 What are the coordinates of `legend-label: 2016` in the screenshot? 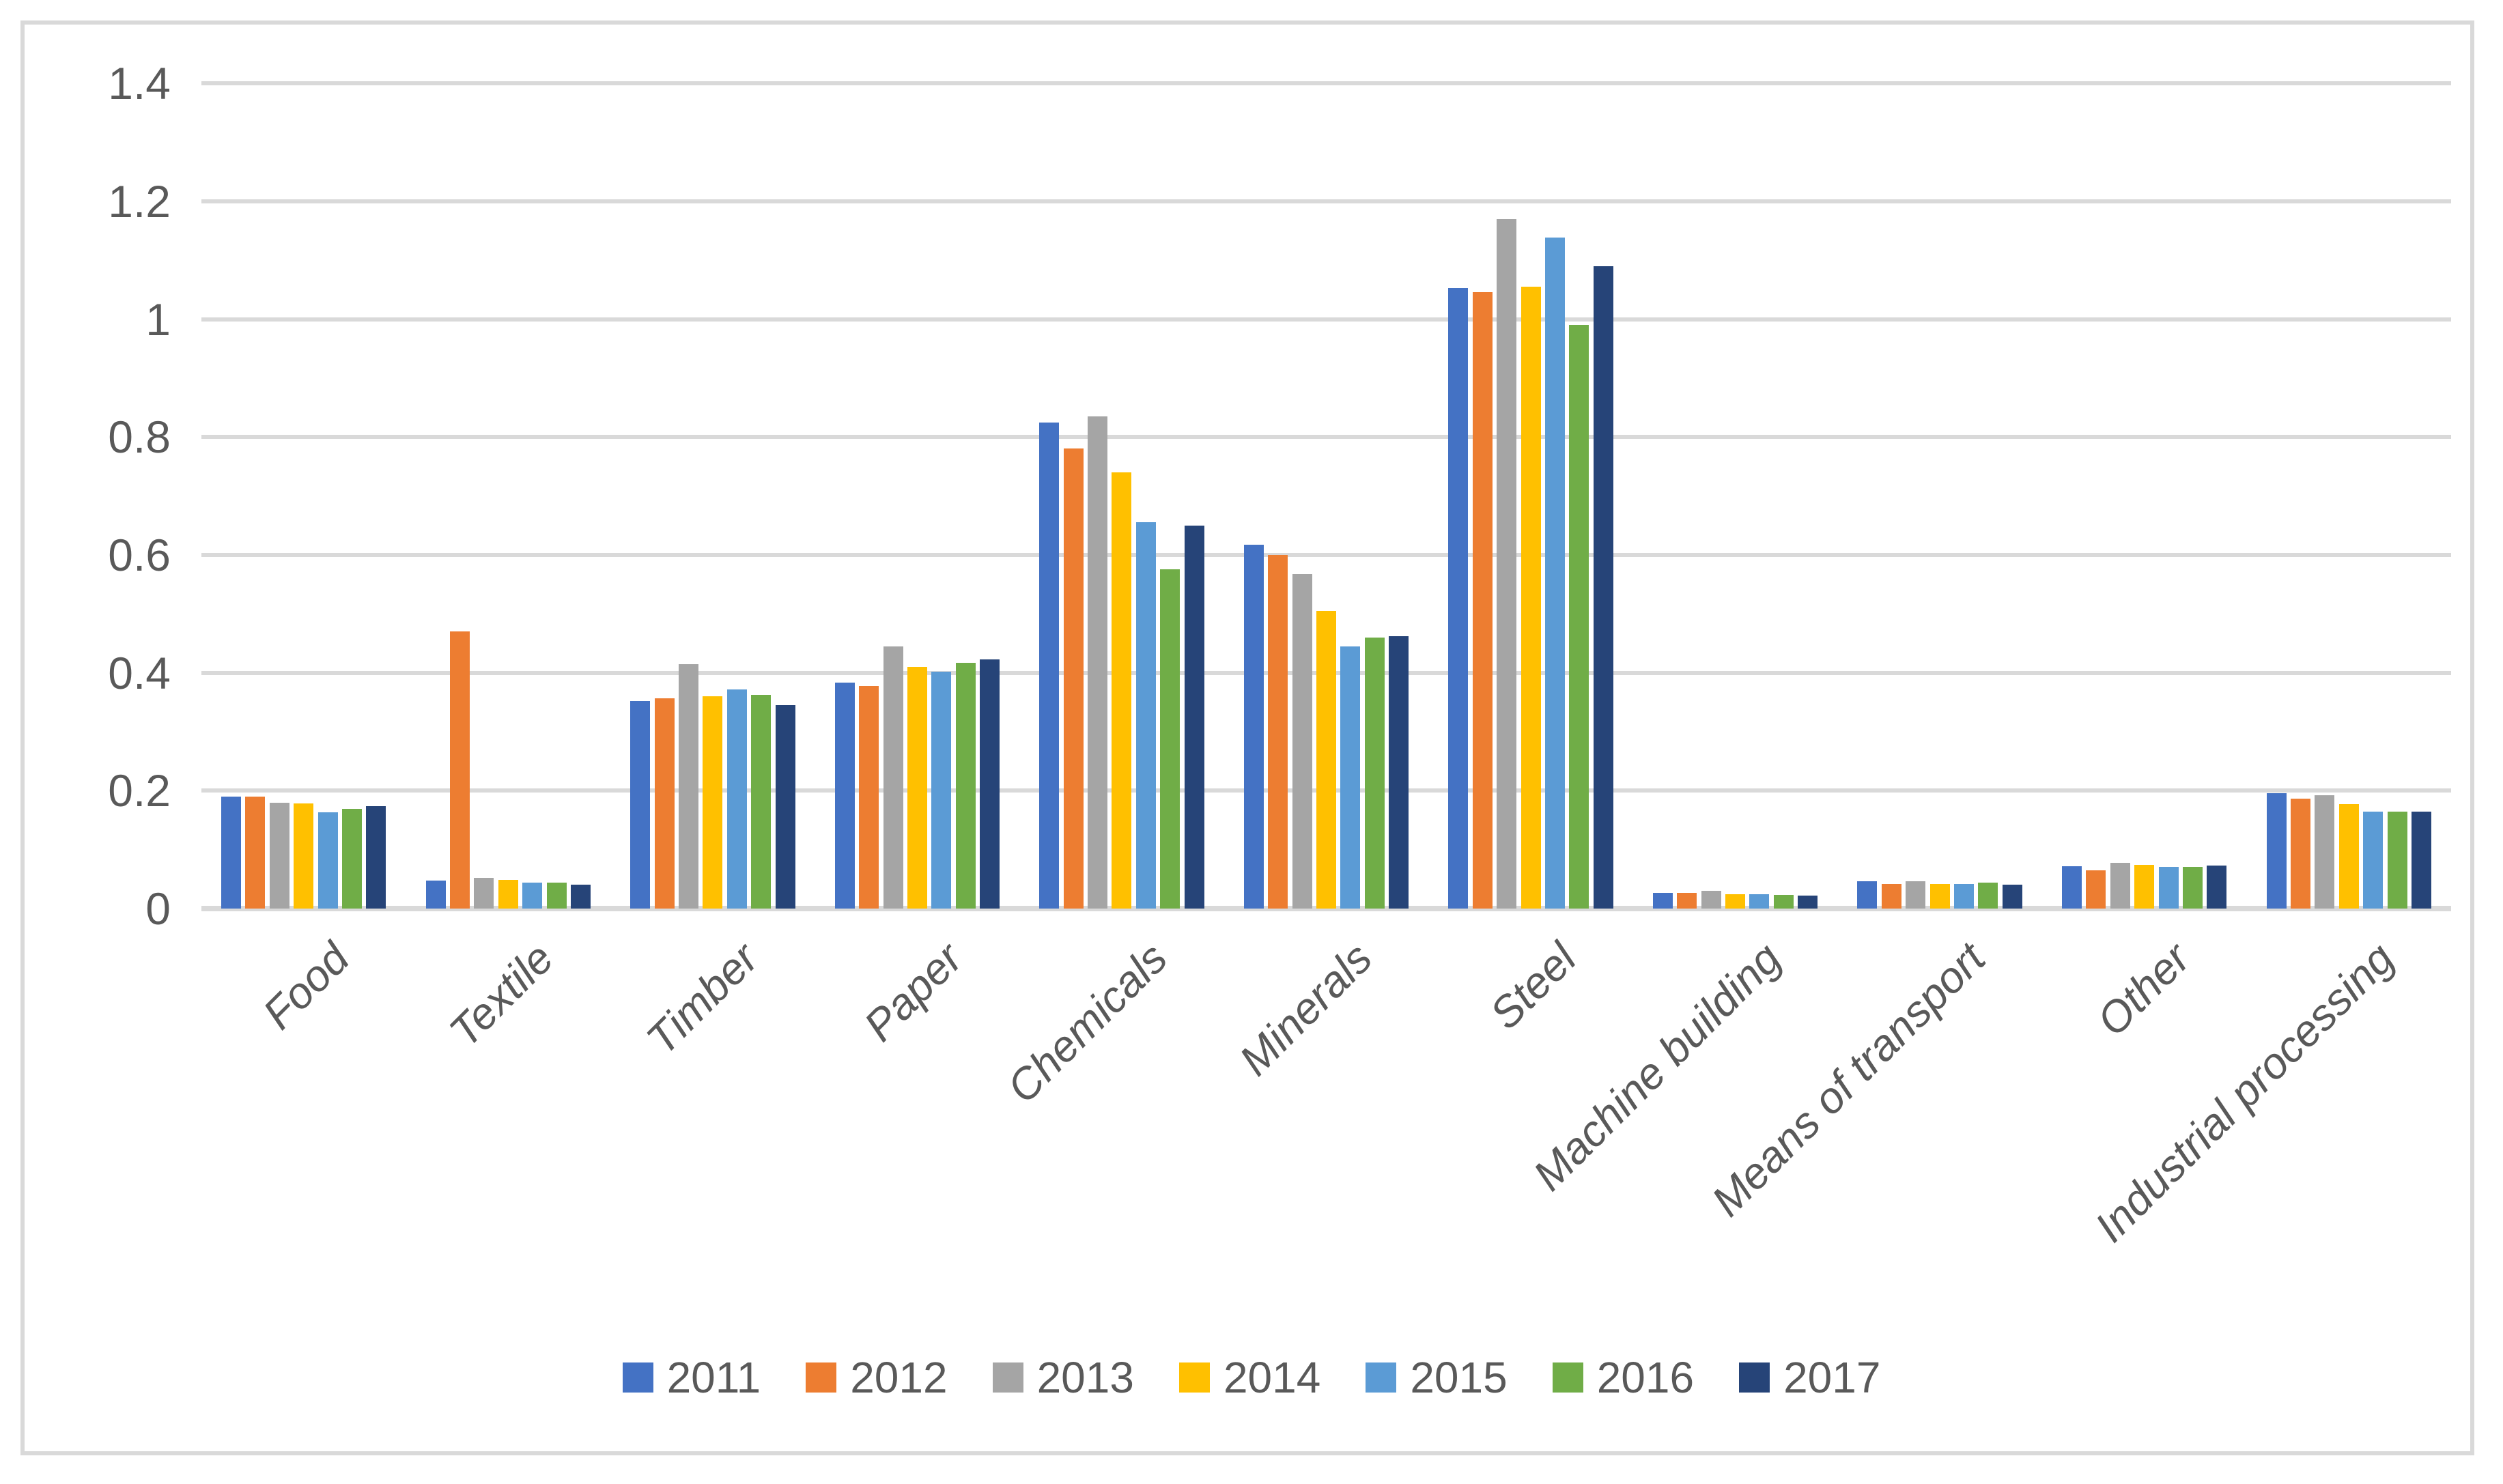 It's located at (1645, 1377).